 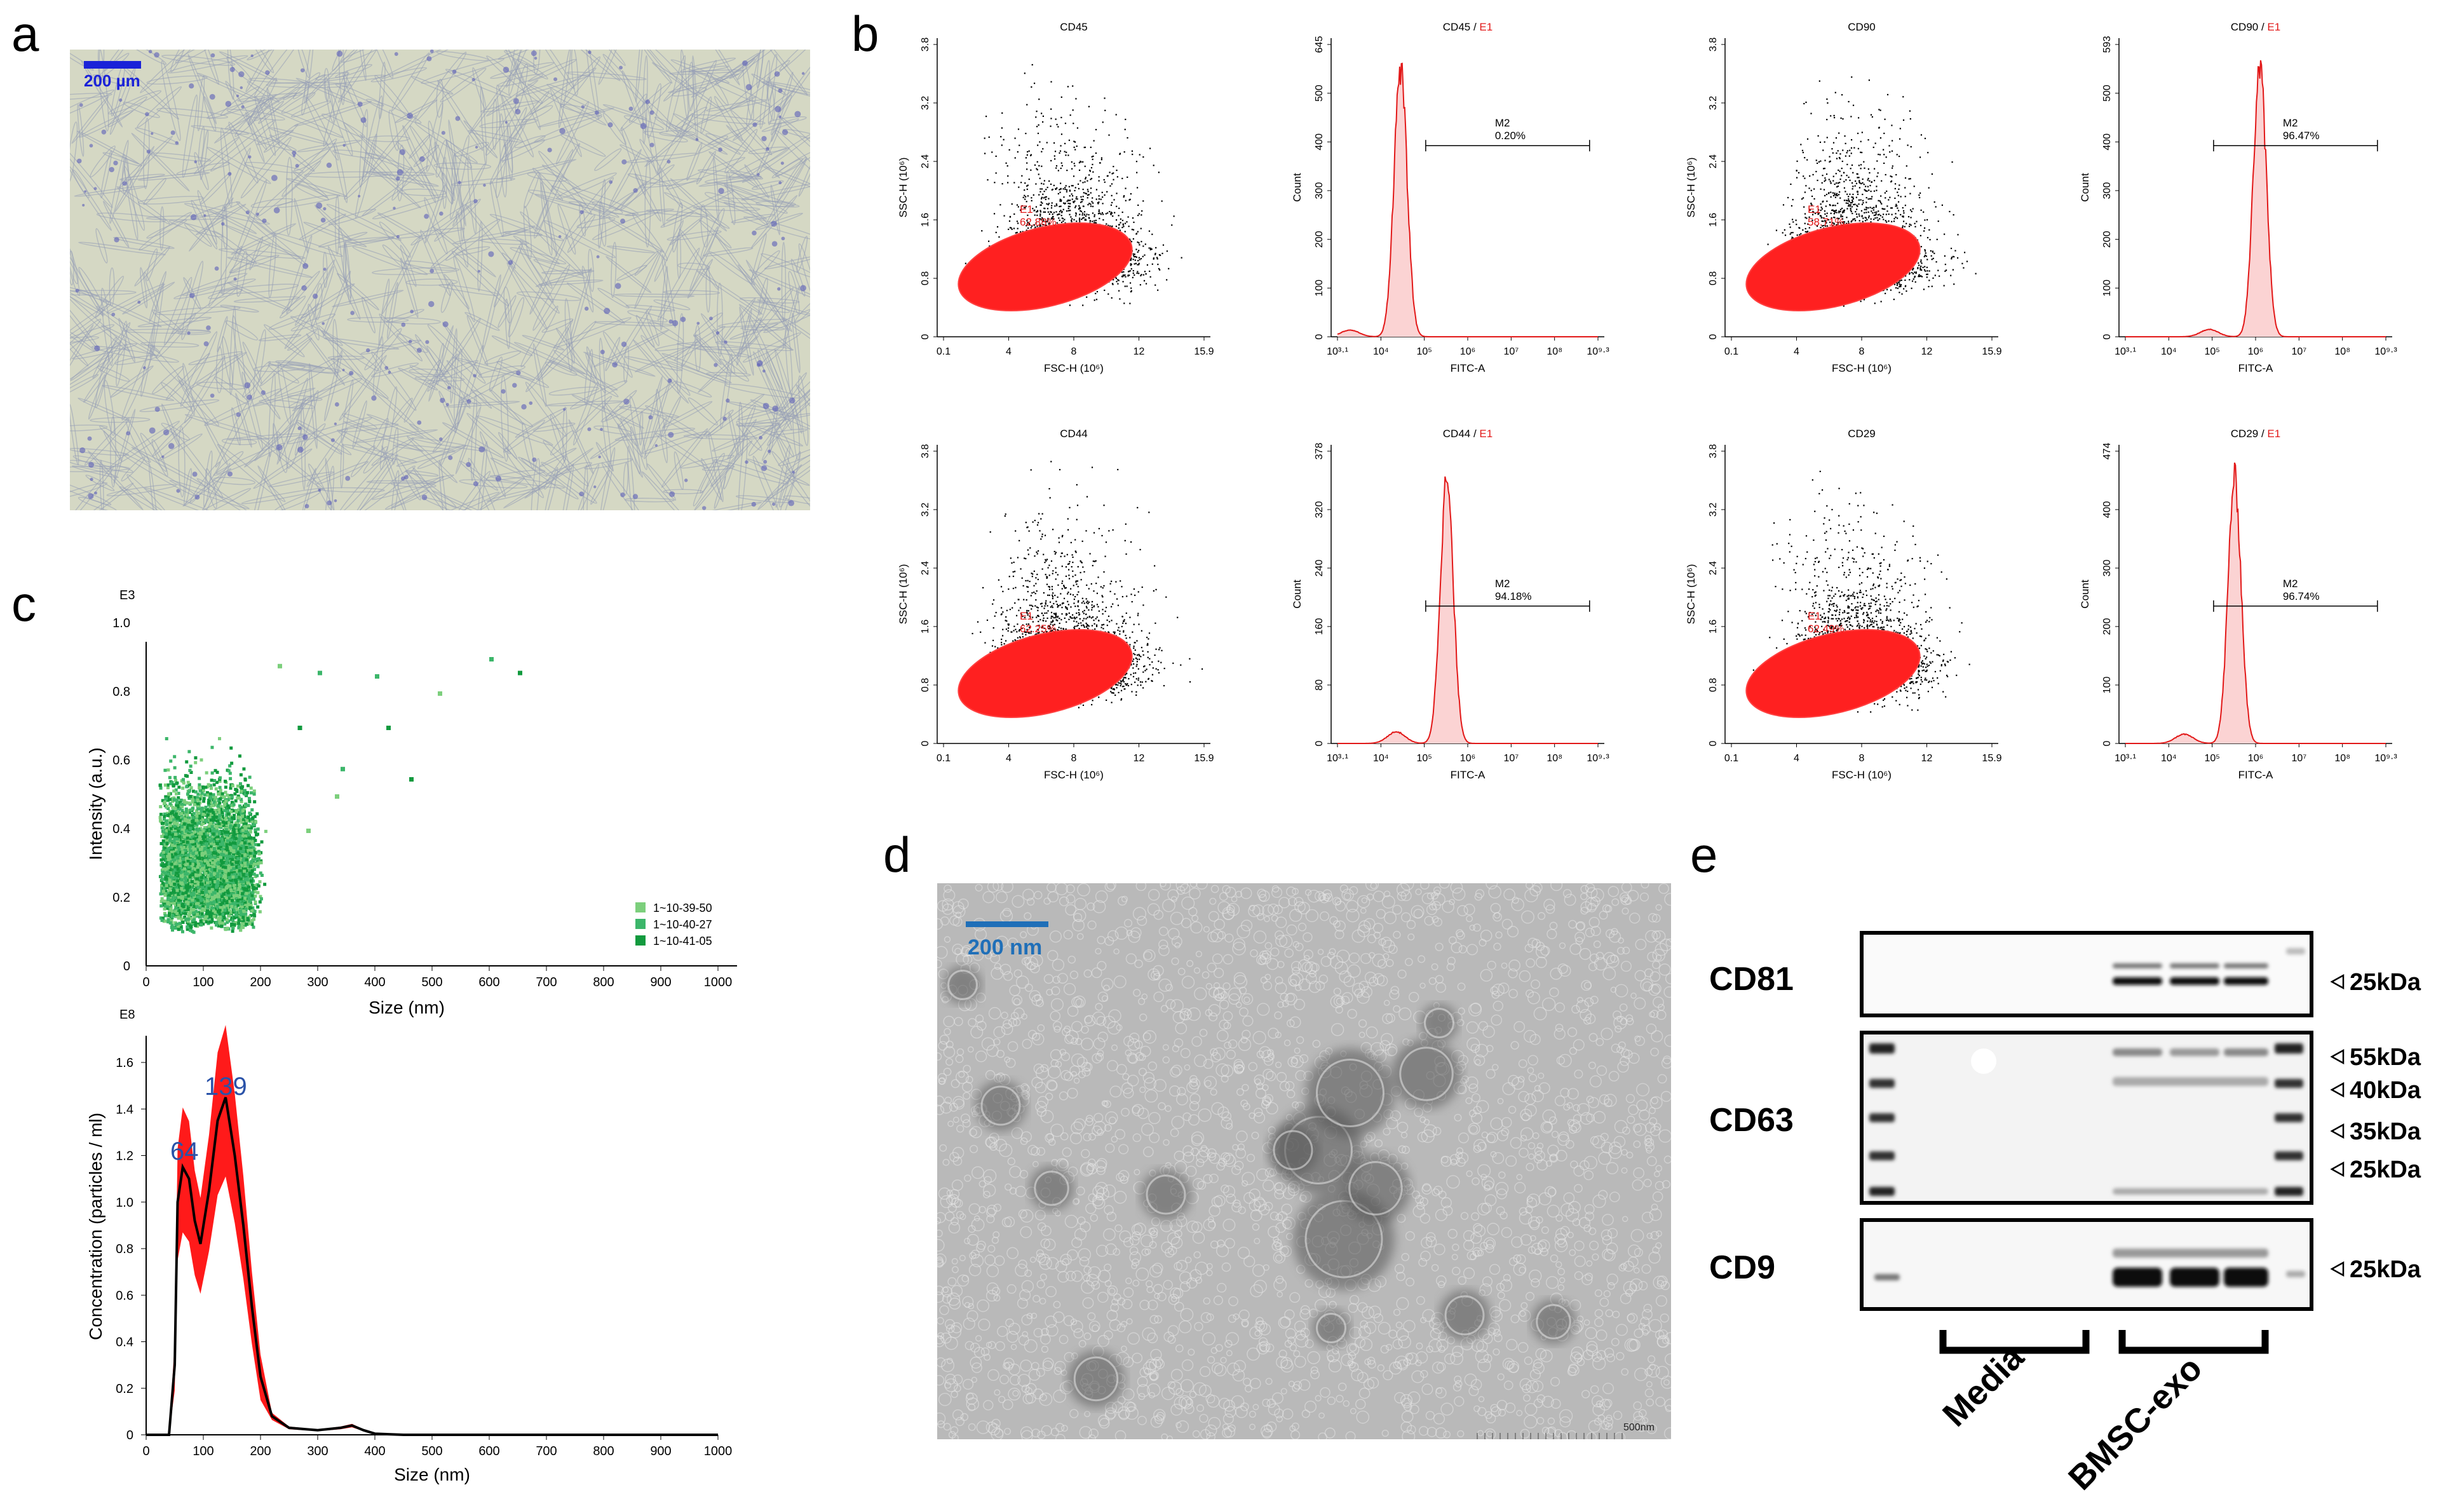 I want to click on panel-label-c: c, so click(x=24, y=604).